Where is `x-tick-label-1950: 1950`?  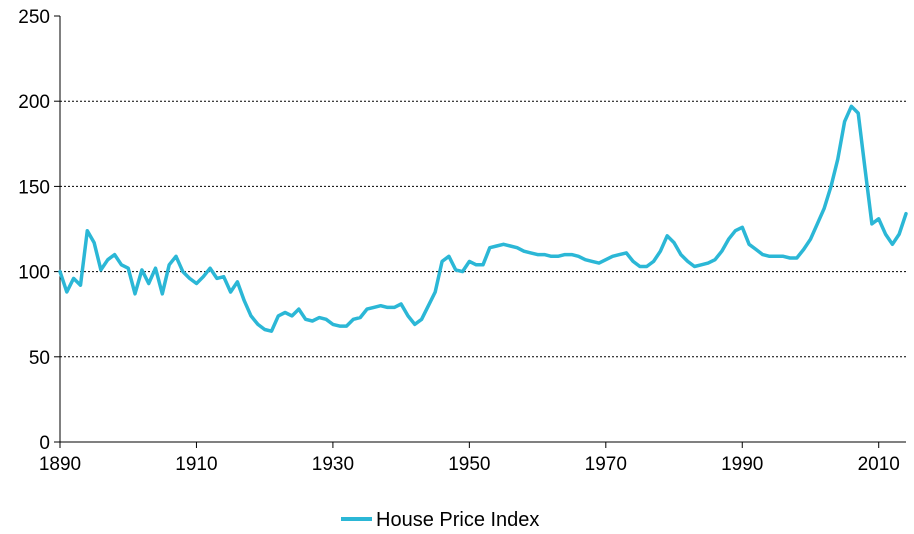
x-tick-label-1950: 1950 is located at coordinates (469, 464).